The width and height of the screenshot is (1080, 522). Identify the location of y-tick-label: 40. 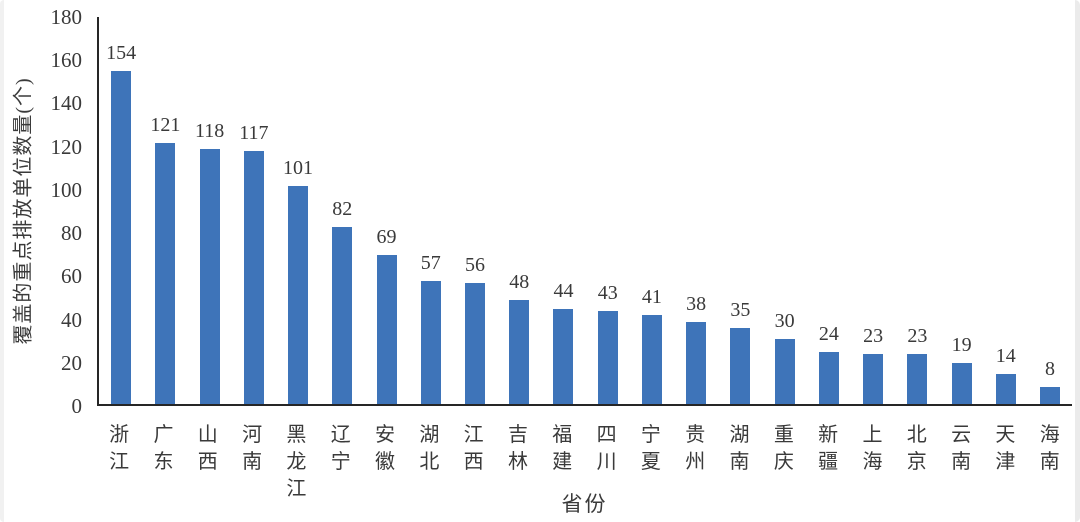
(71, 319).